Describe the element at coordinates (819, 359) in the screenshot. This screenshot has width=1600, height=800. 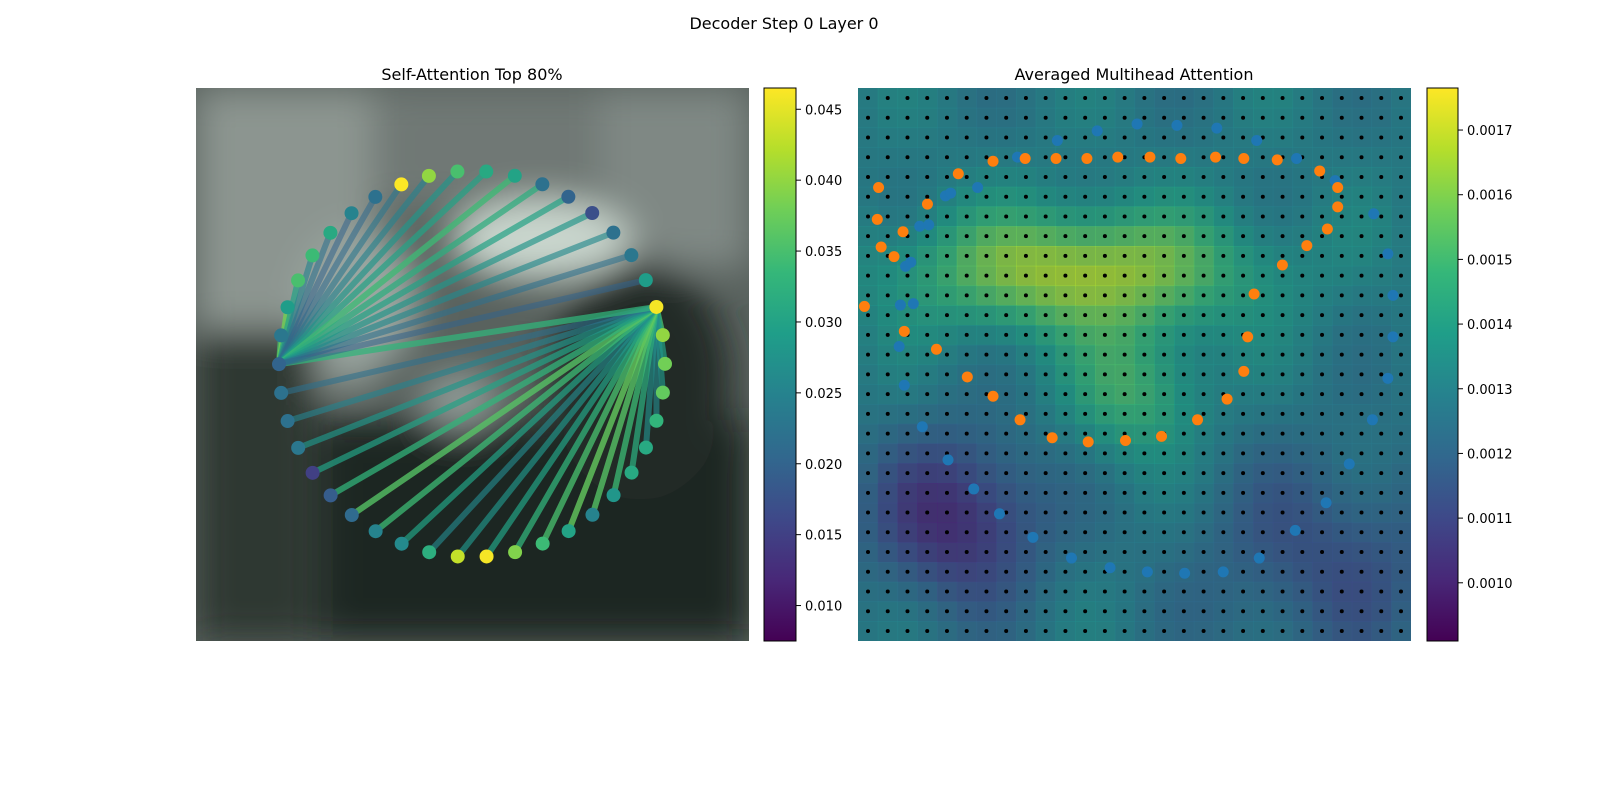
I see `left-colorbar-ticks: 0.010 0.015 0.020 0.025 0.030 0.035 0.040 0.045` at that location.